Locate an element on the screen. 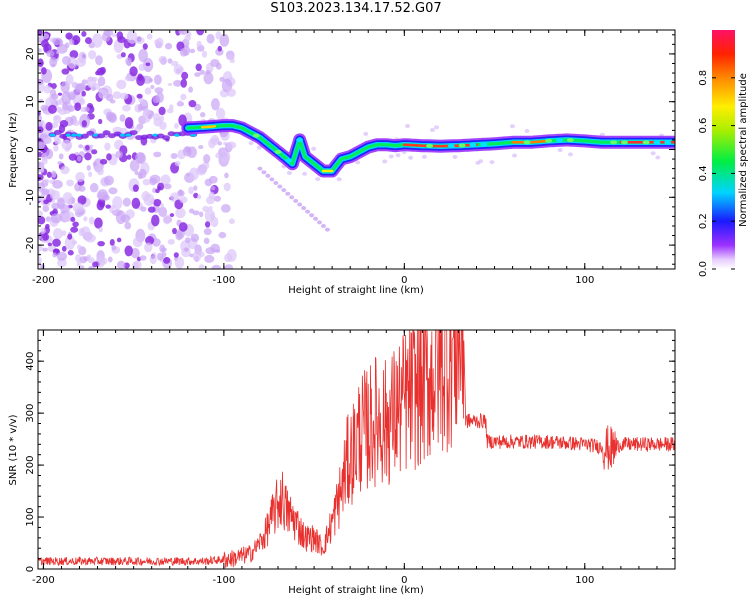  colorbar-tick-label: 0.2 is located at coordinates (703, 221).